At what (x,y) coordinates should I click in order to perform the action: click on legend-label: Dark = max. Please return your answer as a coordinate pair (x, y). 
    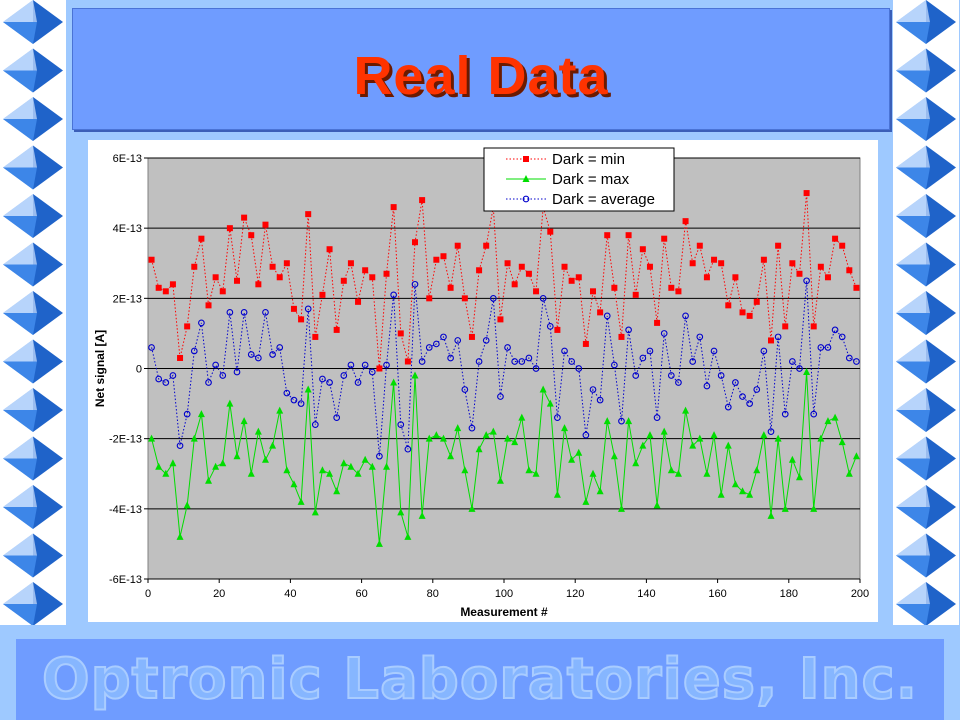
    Looking at the image, I should click on (591, 179).